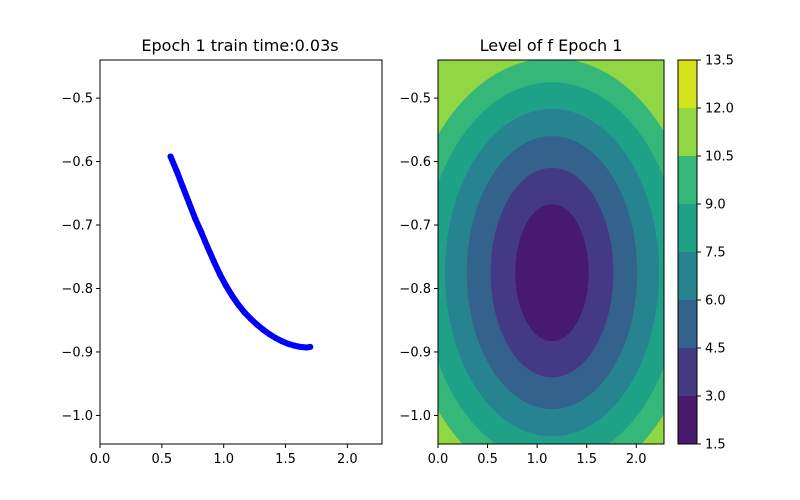 The width and height of the screenshot is (800, 500). I want to click on scatter-xtick-label: 0.5, so click(161, 459).